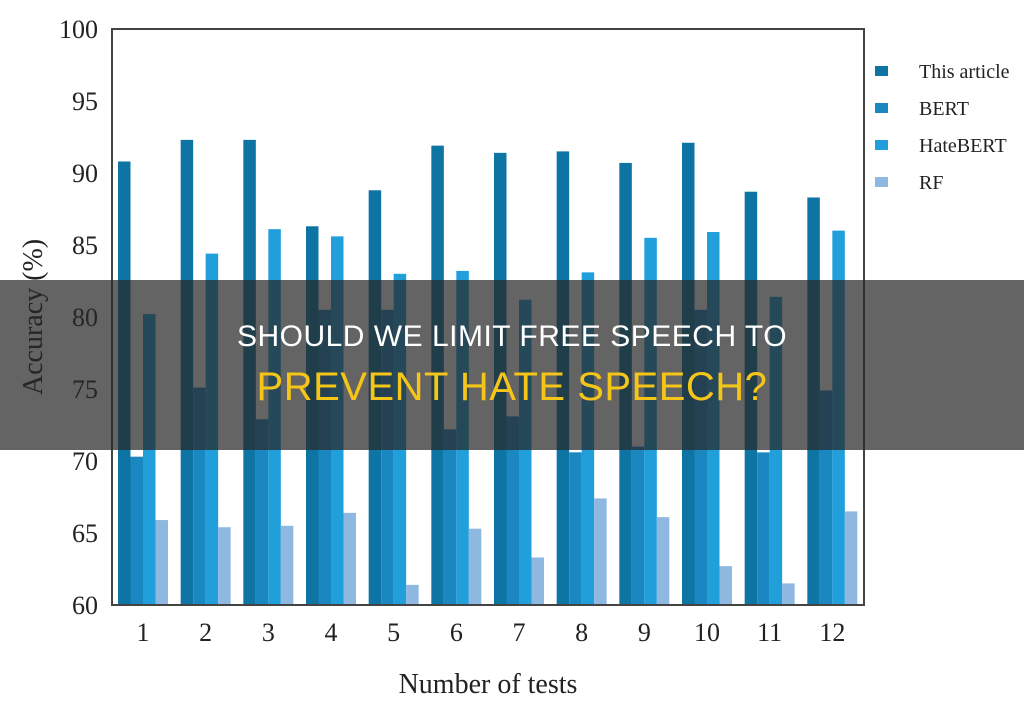 Image resolution: width=1024 pixels, height=710 pixels. Describe the element at coordinates (456, 632) in the screenshot. I see `x-tick-label: 6` at that location.